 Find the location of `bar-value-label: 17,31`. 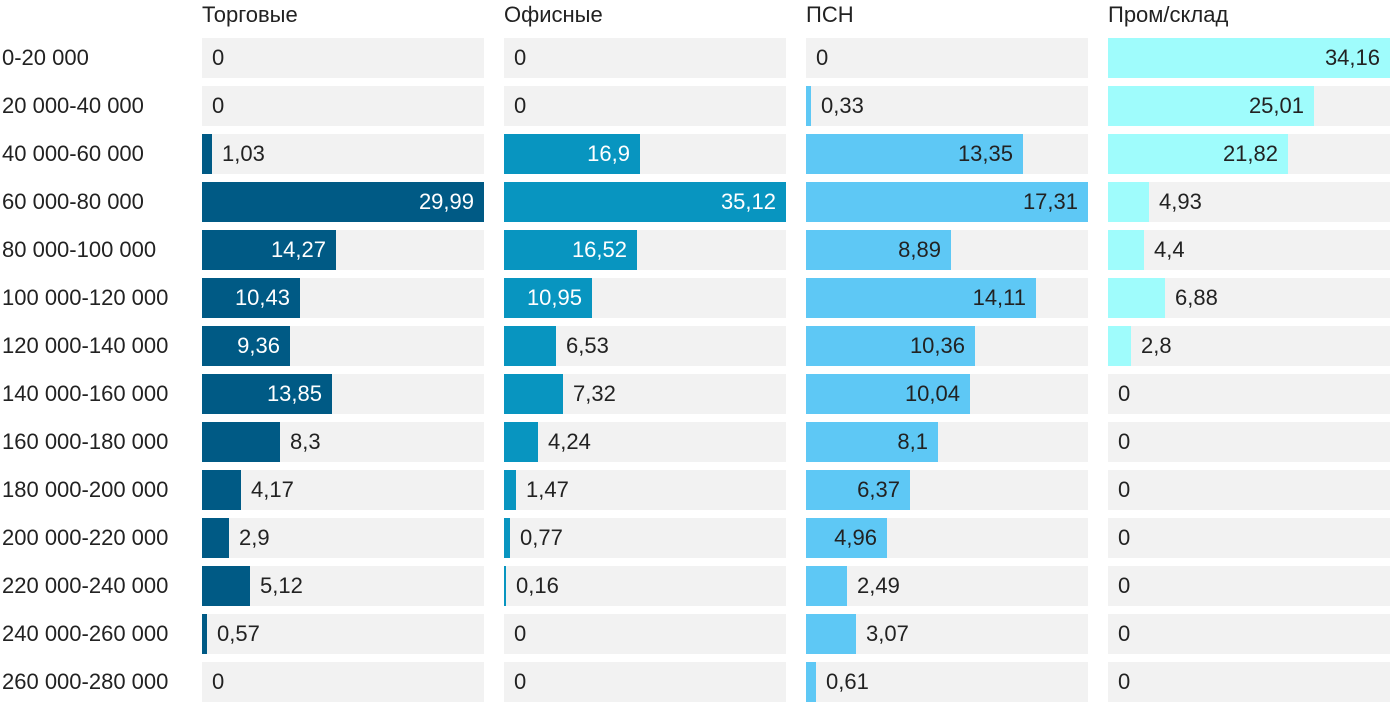

bar-value-label: 17,31 is located at coordinates (1050, 201).